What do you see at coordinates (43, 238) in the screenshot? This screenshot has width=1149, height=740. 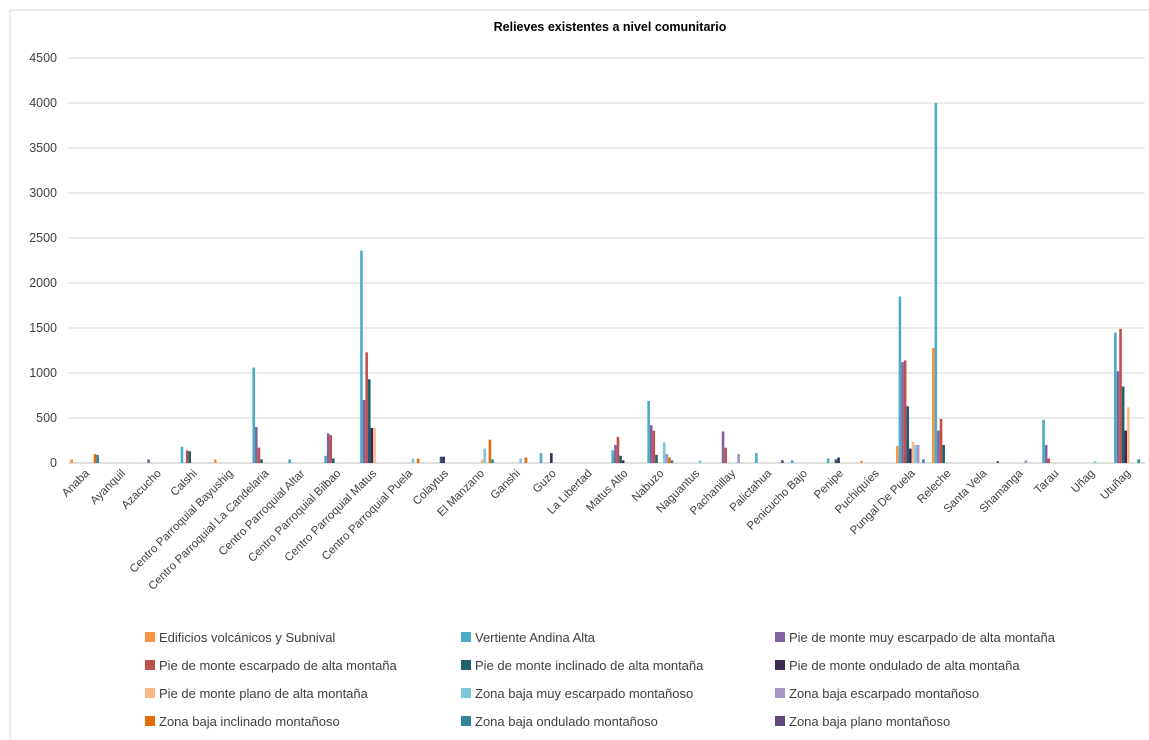 I see `y-tick-label: 2500` at bounding box center [43, 238].